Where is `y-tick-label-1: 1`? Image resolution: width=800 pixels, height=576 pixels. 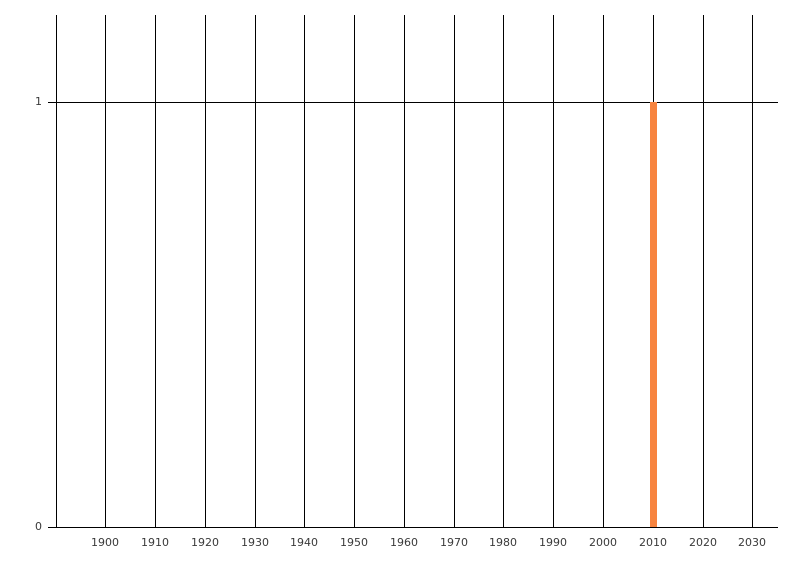 y-tick-label-1: 1 is located at coordinates (38, 101).